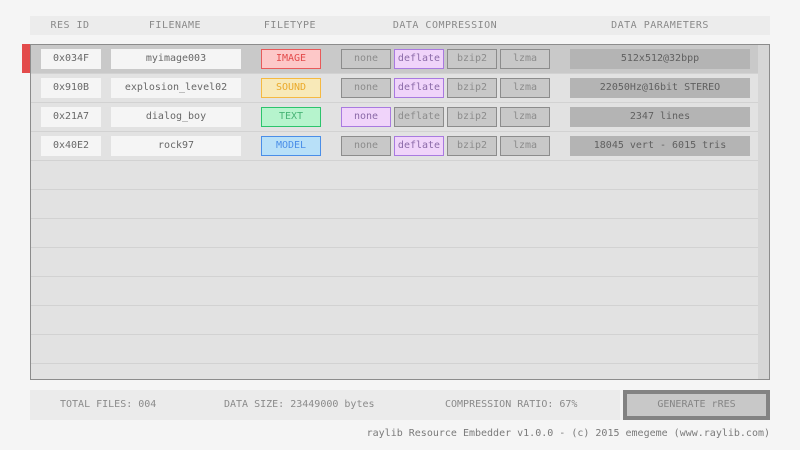 Image resolution: width=800 pixels, height=450 pixels. What do you see at coordinates (176, 117) in the screenshot?
I see `filename-field: dialog_boy` at bounding box center [176, 117].